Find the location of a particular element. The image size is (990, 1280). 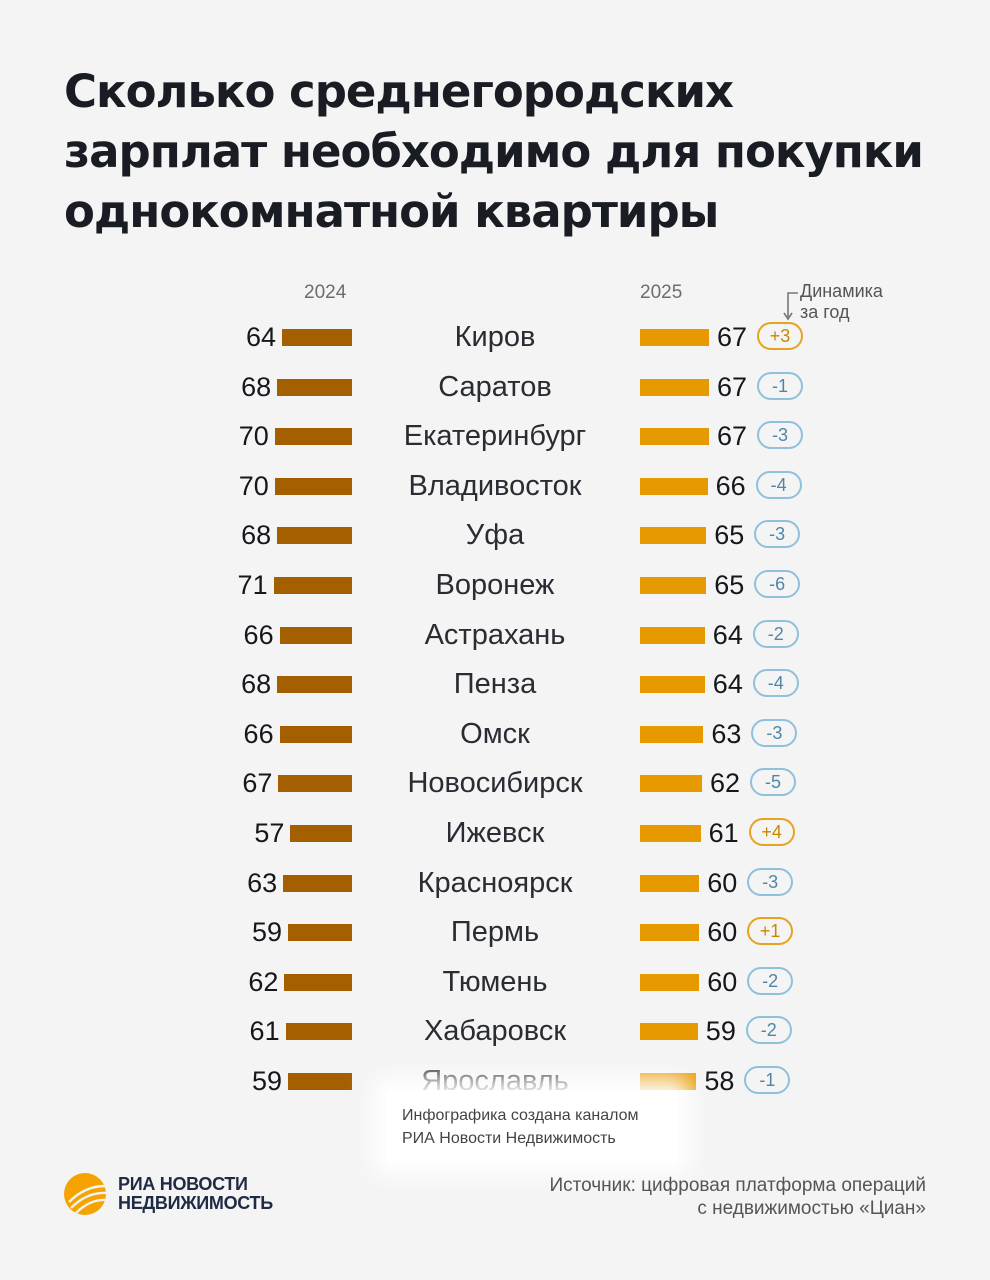

city-label: Хабаровск is located at coordinates (495, 1031).